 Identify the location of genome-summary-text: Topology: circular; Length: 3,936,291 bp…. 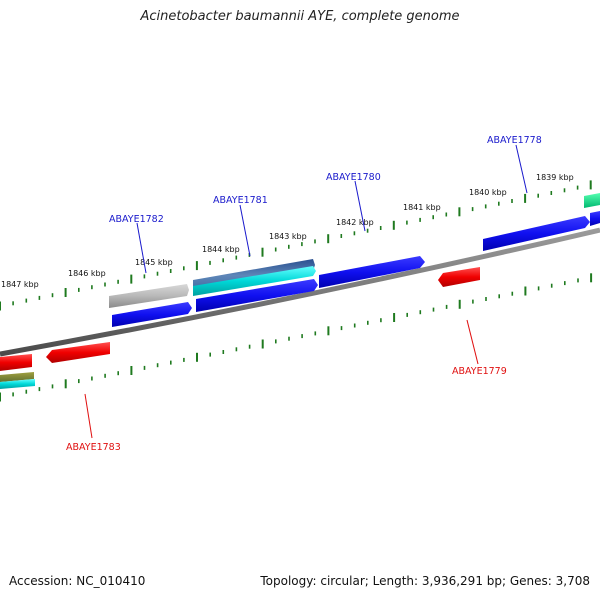
(425, 581).